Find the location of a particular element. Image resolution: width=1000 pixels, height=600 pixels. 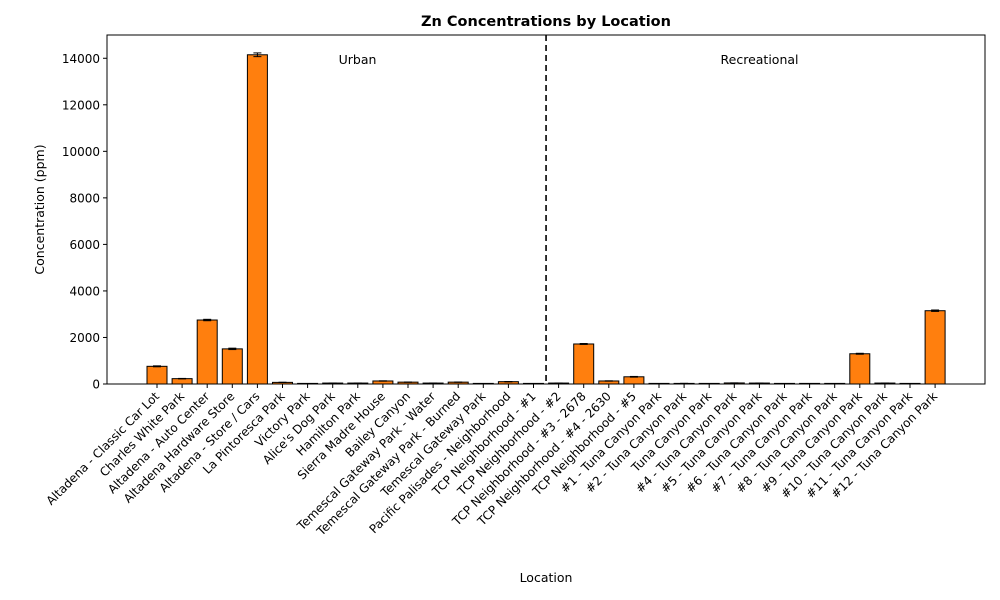

chart-title: Zn Concentrations by Location is located at coordinates (546, 22).